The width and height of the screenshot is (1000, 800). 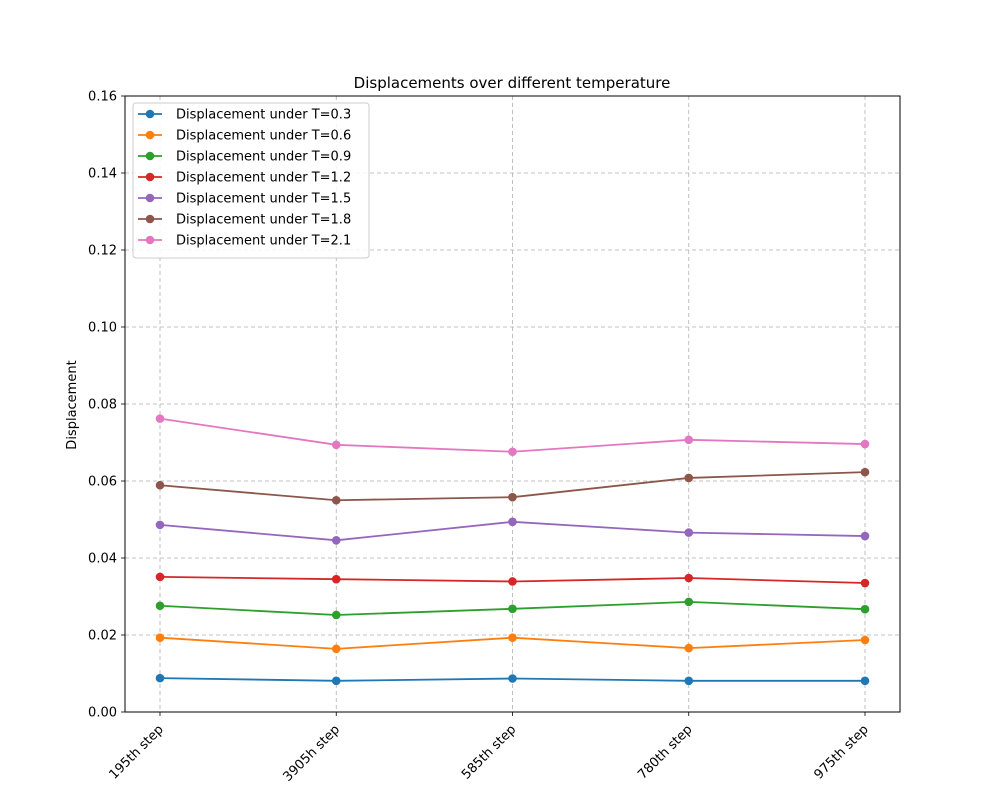 What do you see at coordinates (102, 405) in the screenshot?
I see `y-tick-label: 0.08` at bounding box center [102, 405].